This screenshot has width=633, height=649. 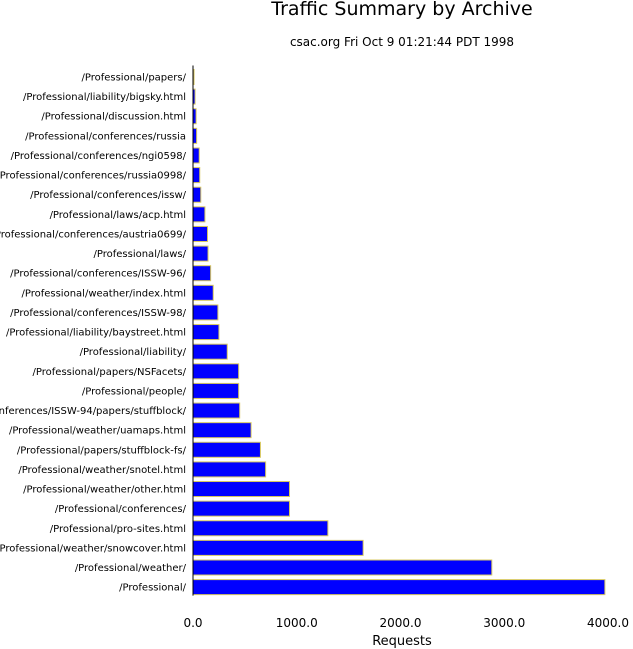 What do you see at coordinates (152, 588) in the screenshot?
I see `category-label: /Professional/` at bounding box center [152, 588].